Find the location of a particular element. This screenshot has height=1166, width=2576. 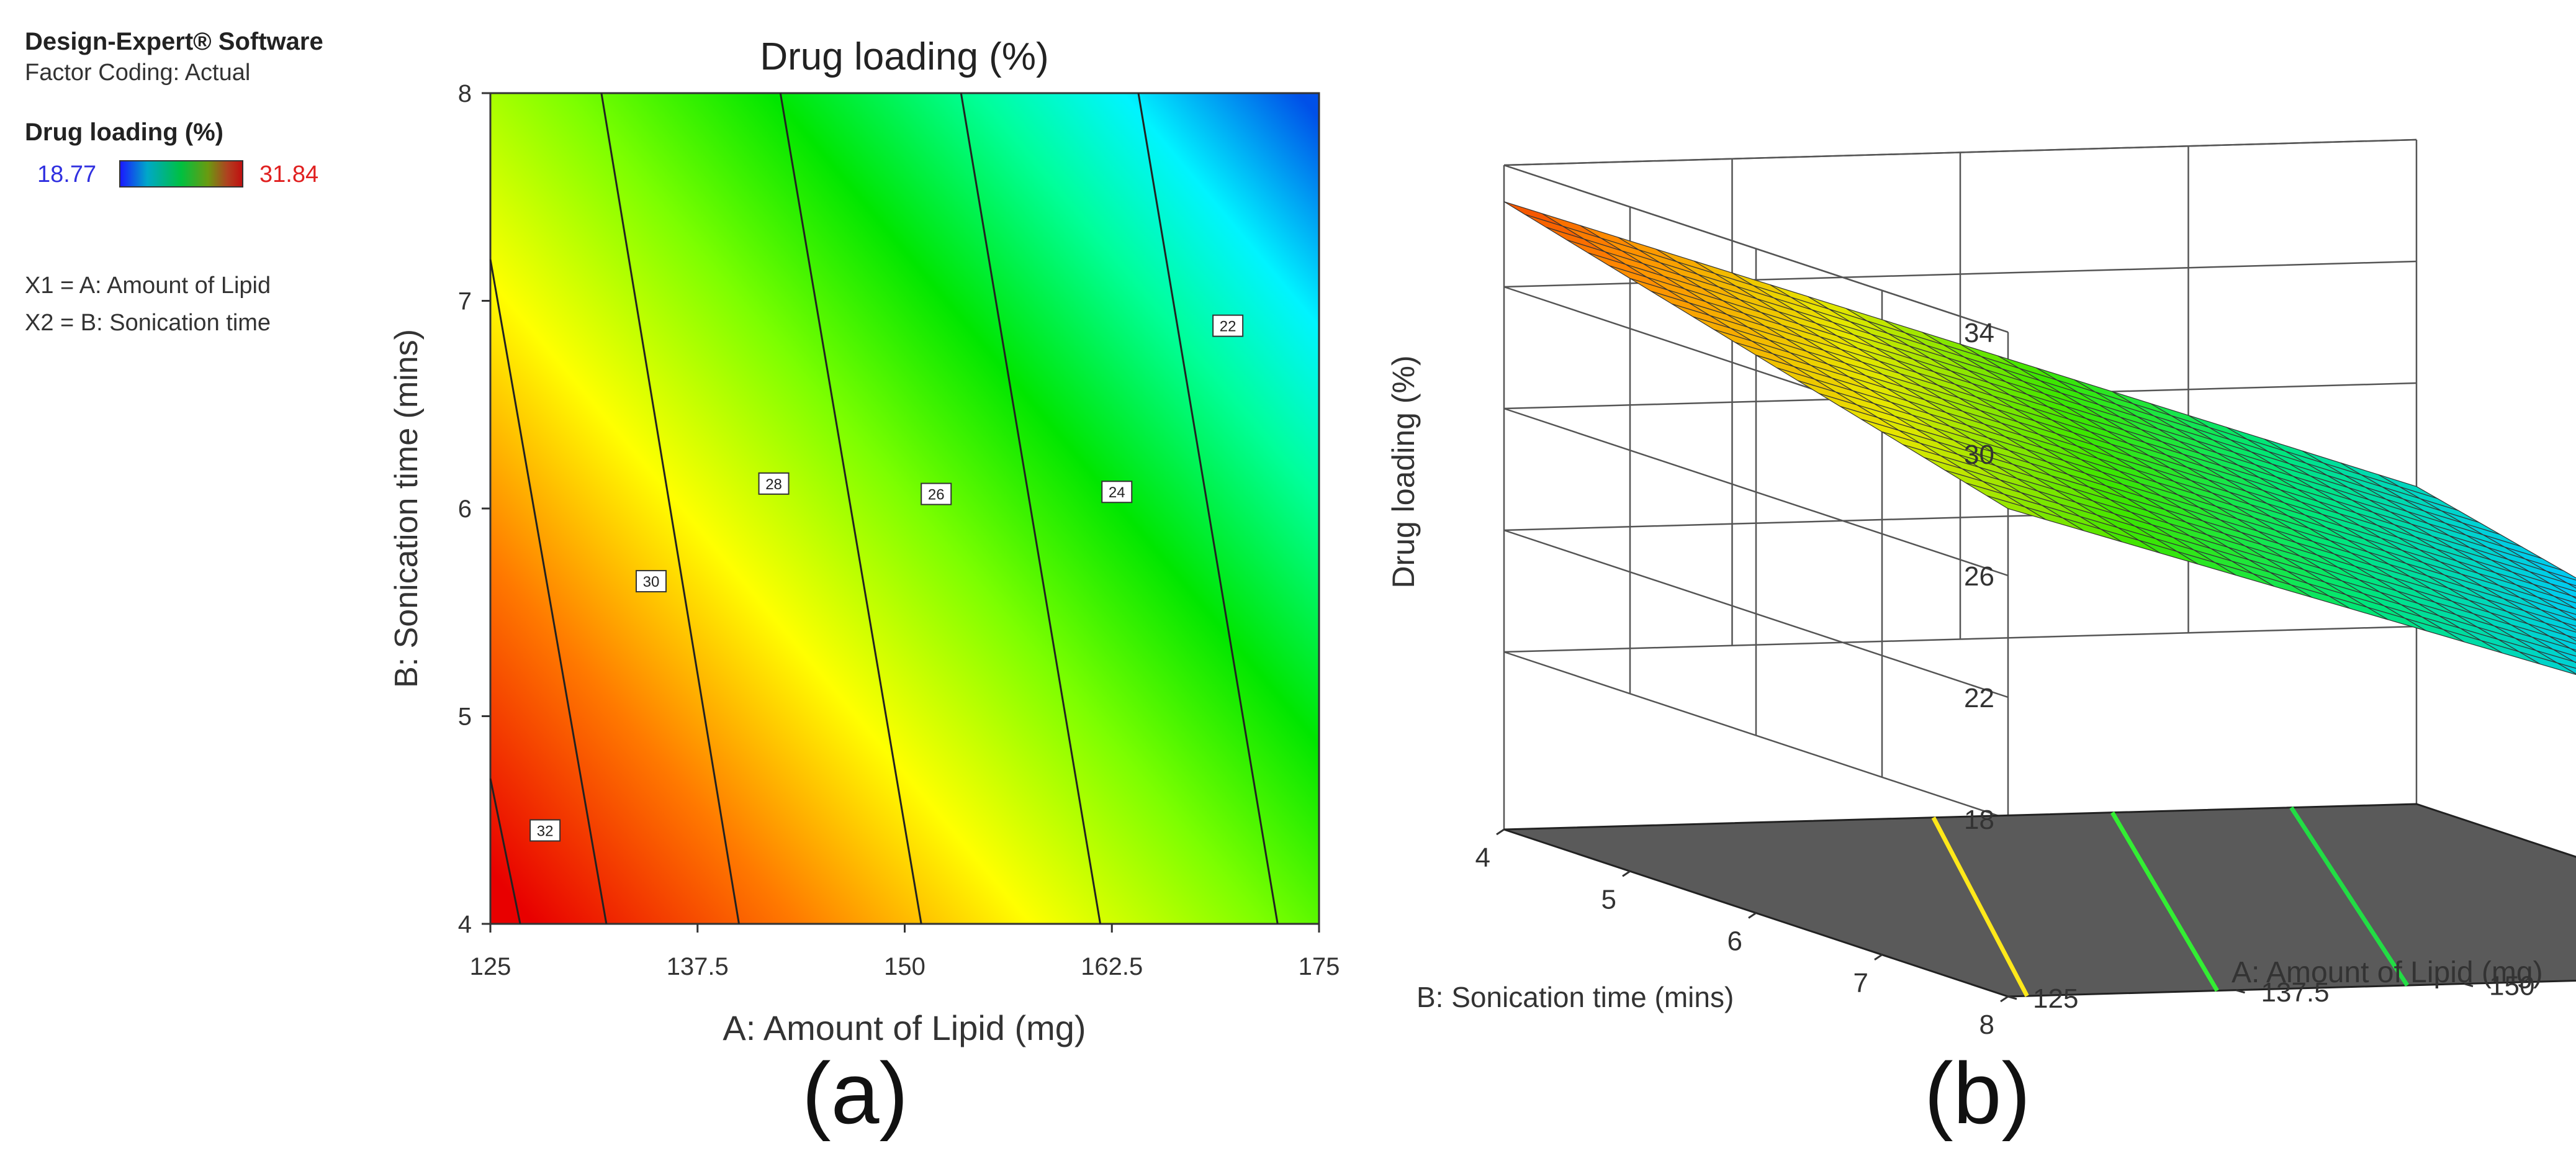

surface-y-axis-label: B: Sonication time (mins) is located at coordinates (1575, 997).